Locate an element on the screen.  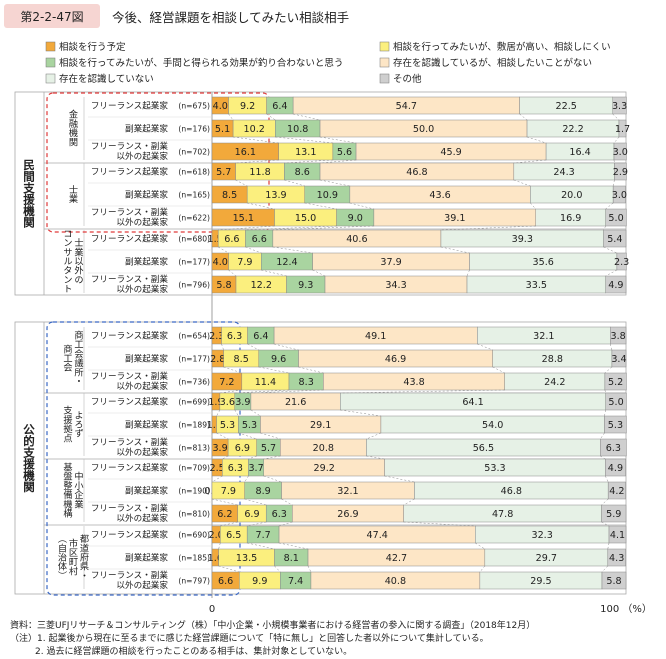
data-label: 47.8 is located at coordinates (502, 514).